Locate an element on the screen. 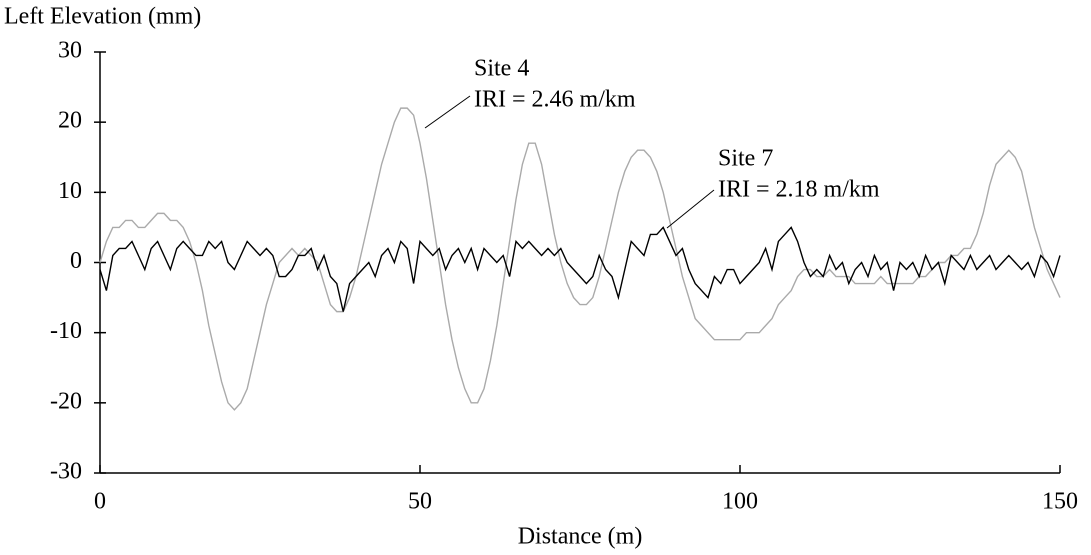 This screenshot has width=1091, height=555. y-tick-label: -30 is located at coordinates (66, 472).